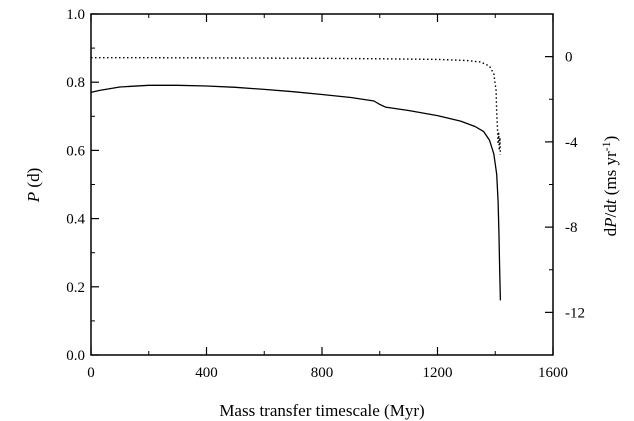  I want to click on left-y-axis-title: P (d), so click(33, 185).